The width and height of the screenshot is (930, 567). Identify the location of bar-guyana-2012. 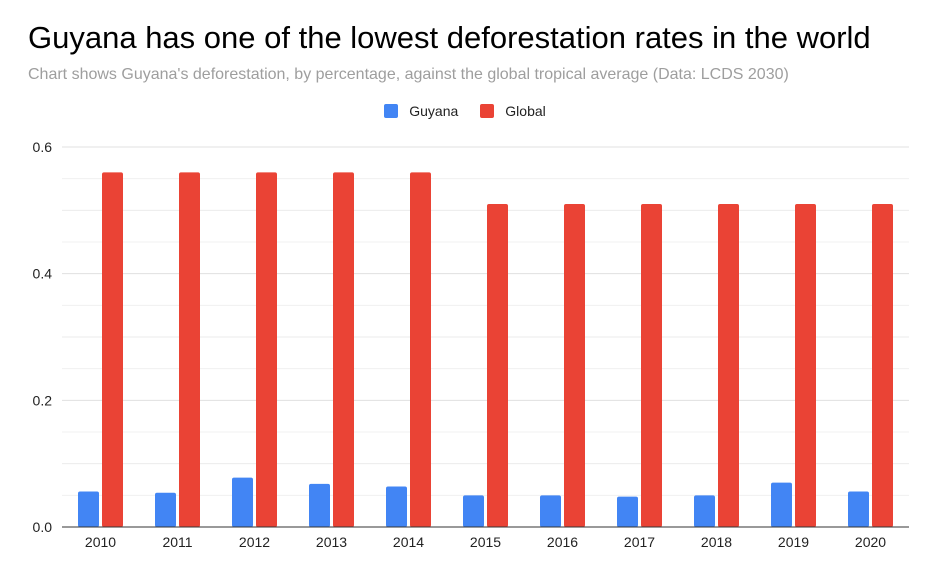
(242, 502).